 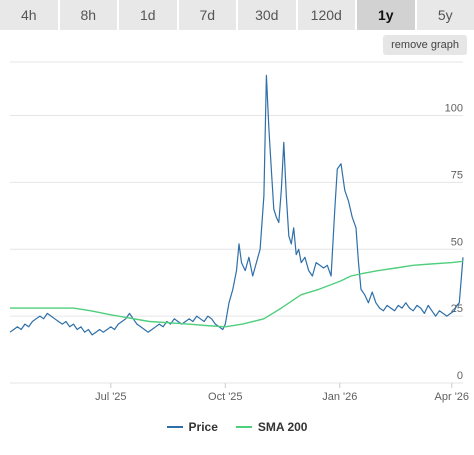 What do you see at coordinates (452, 397) in the screenshot?
I see `x-tick-label: Apr '26` at bounding box center [452, 397].